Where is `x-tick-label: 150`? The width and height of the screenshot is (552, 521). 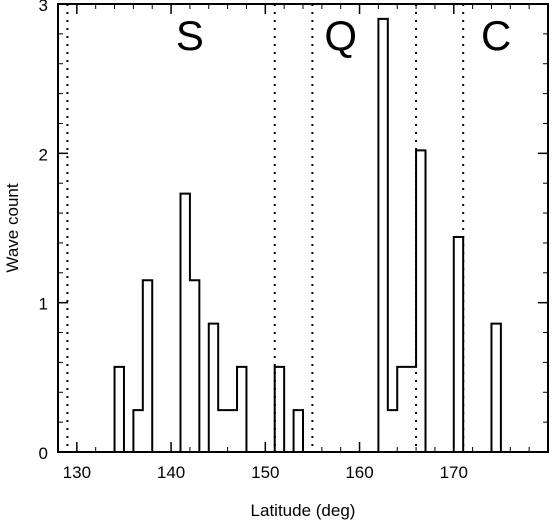
x-tick-label: 150 is located at coordinates (265, 472).